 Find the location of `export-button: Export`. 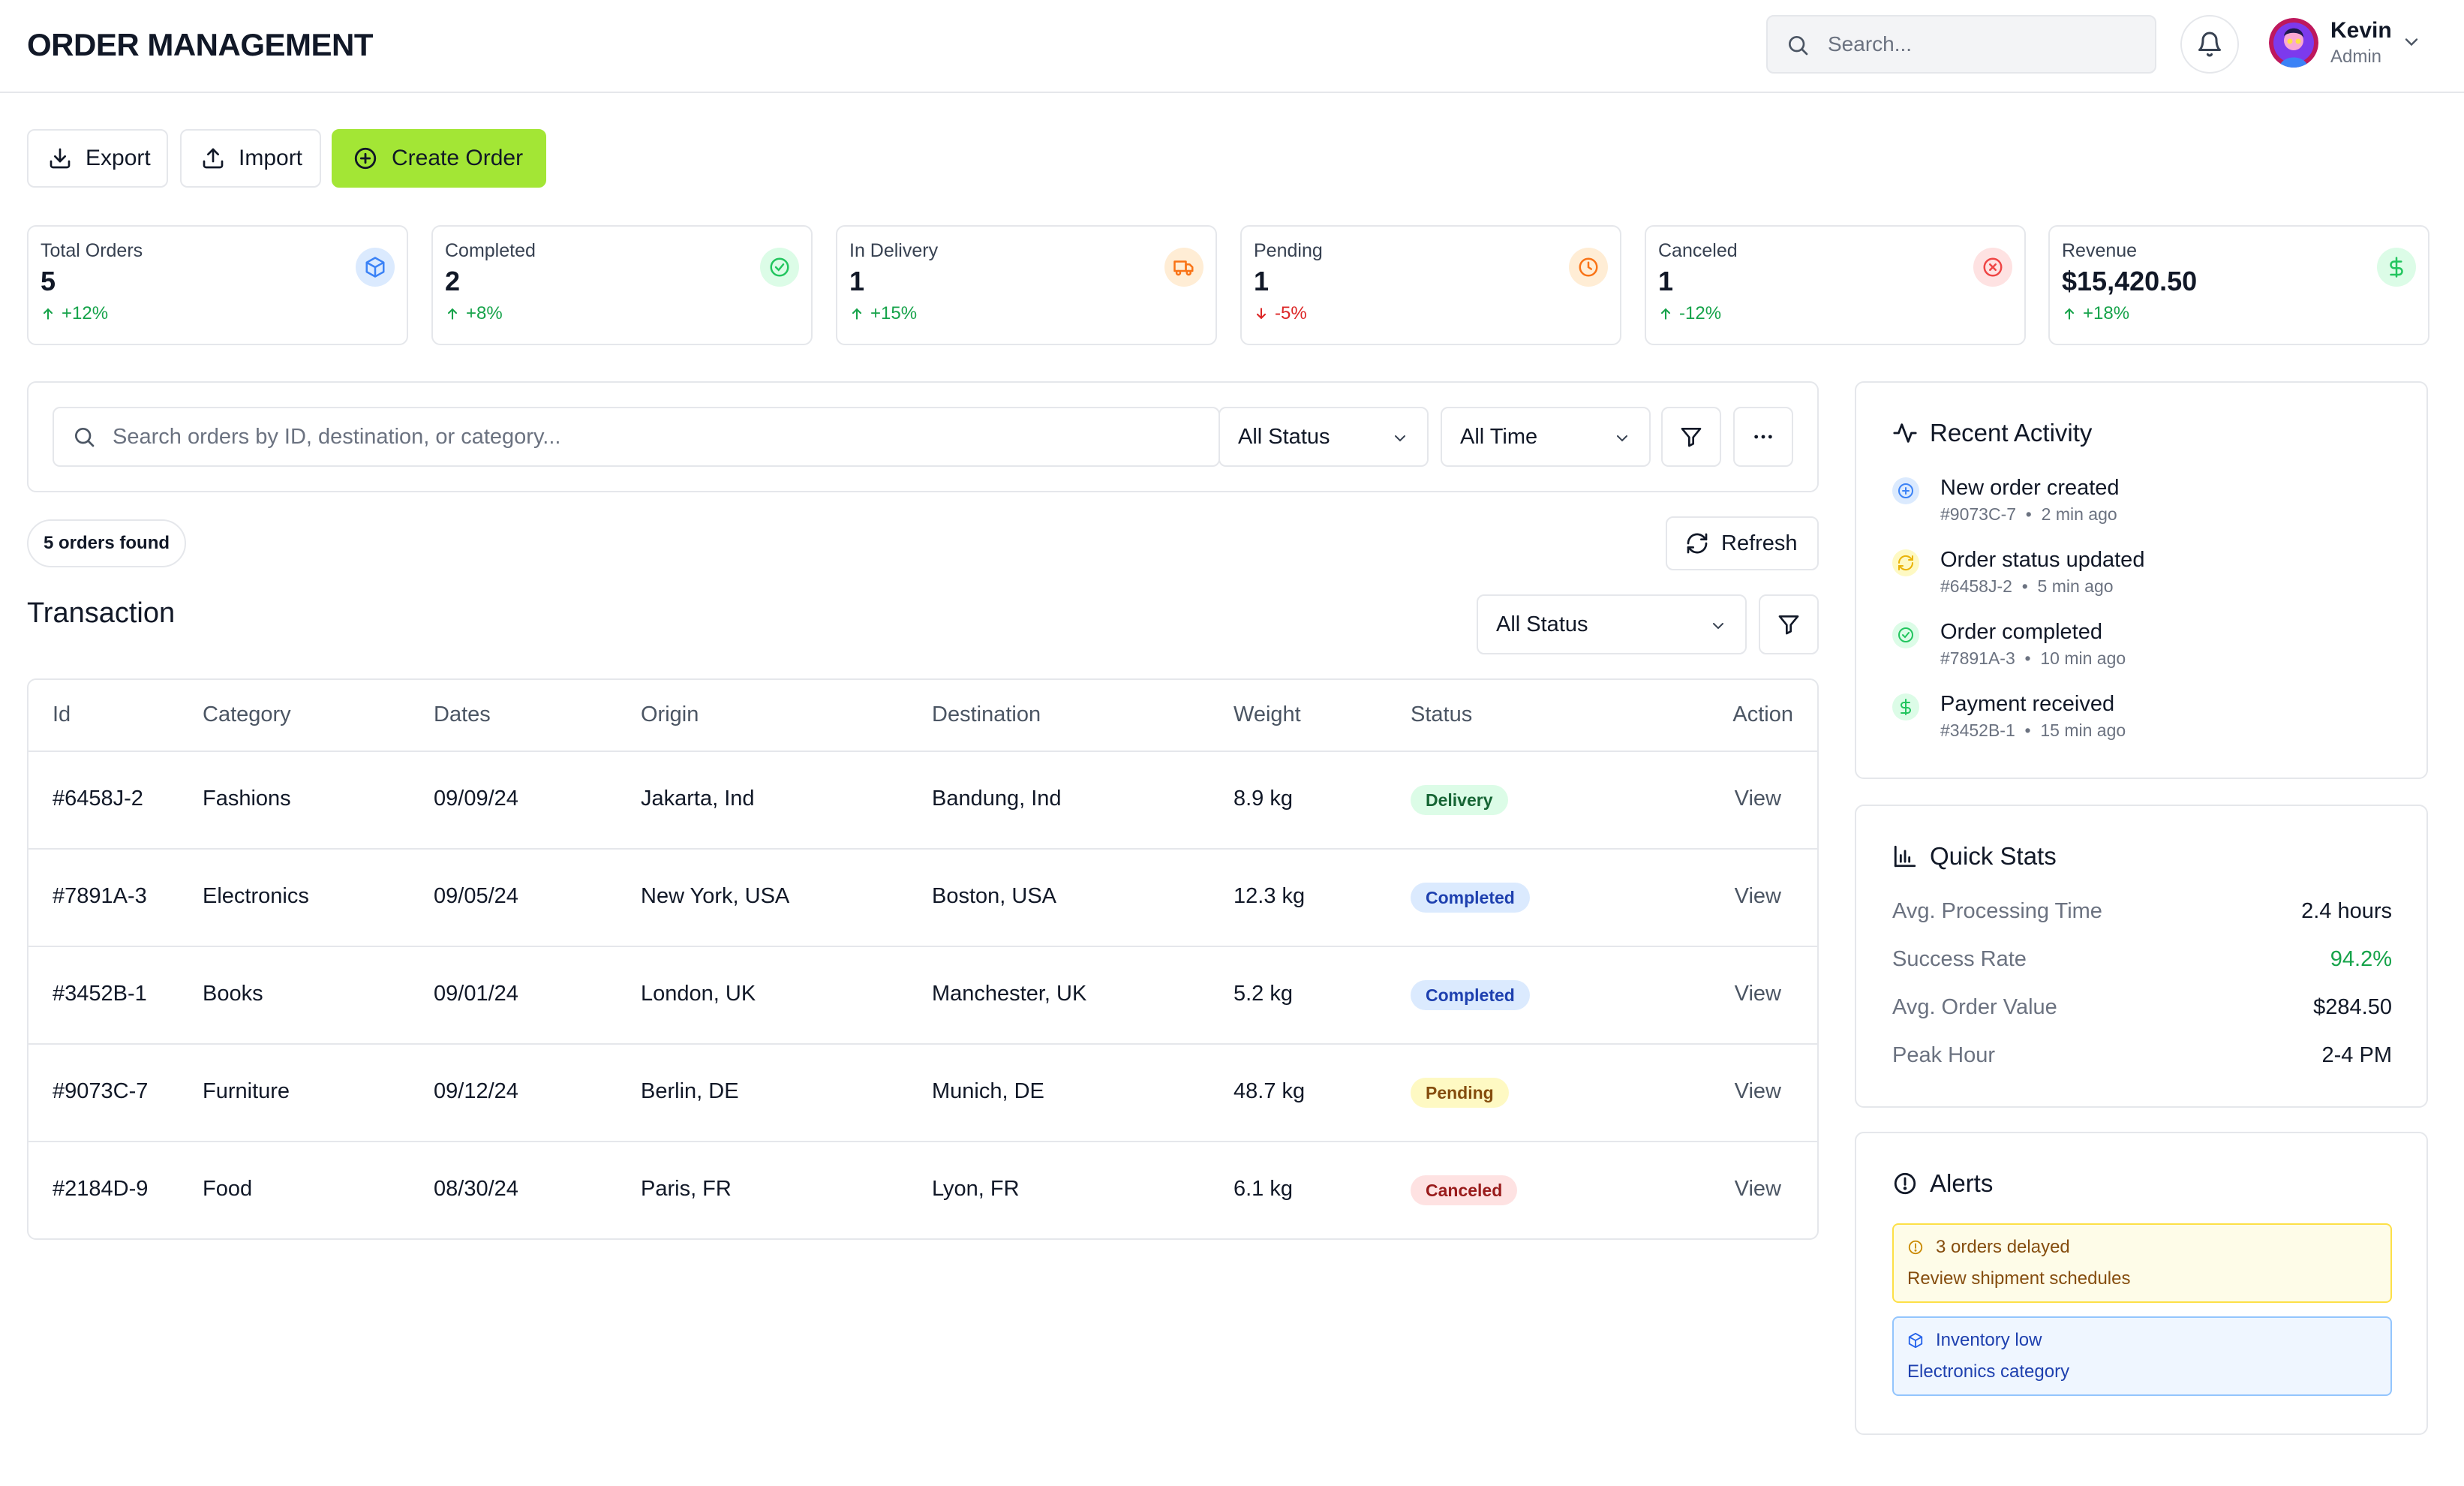

export-button: Export is located at coordinates (97, 158).